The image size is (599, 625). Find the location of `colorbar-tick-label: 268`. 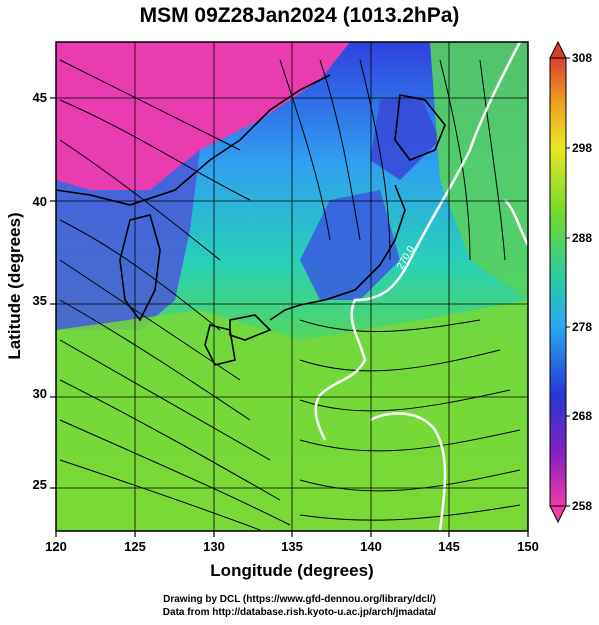

colorbar-tick-label: 268 is located at coordinates (582, 416).